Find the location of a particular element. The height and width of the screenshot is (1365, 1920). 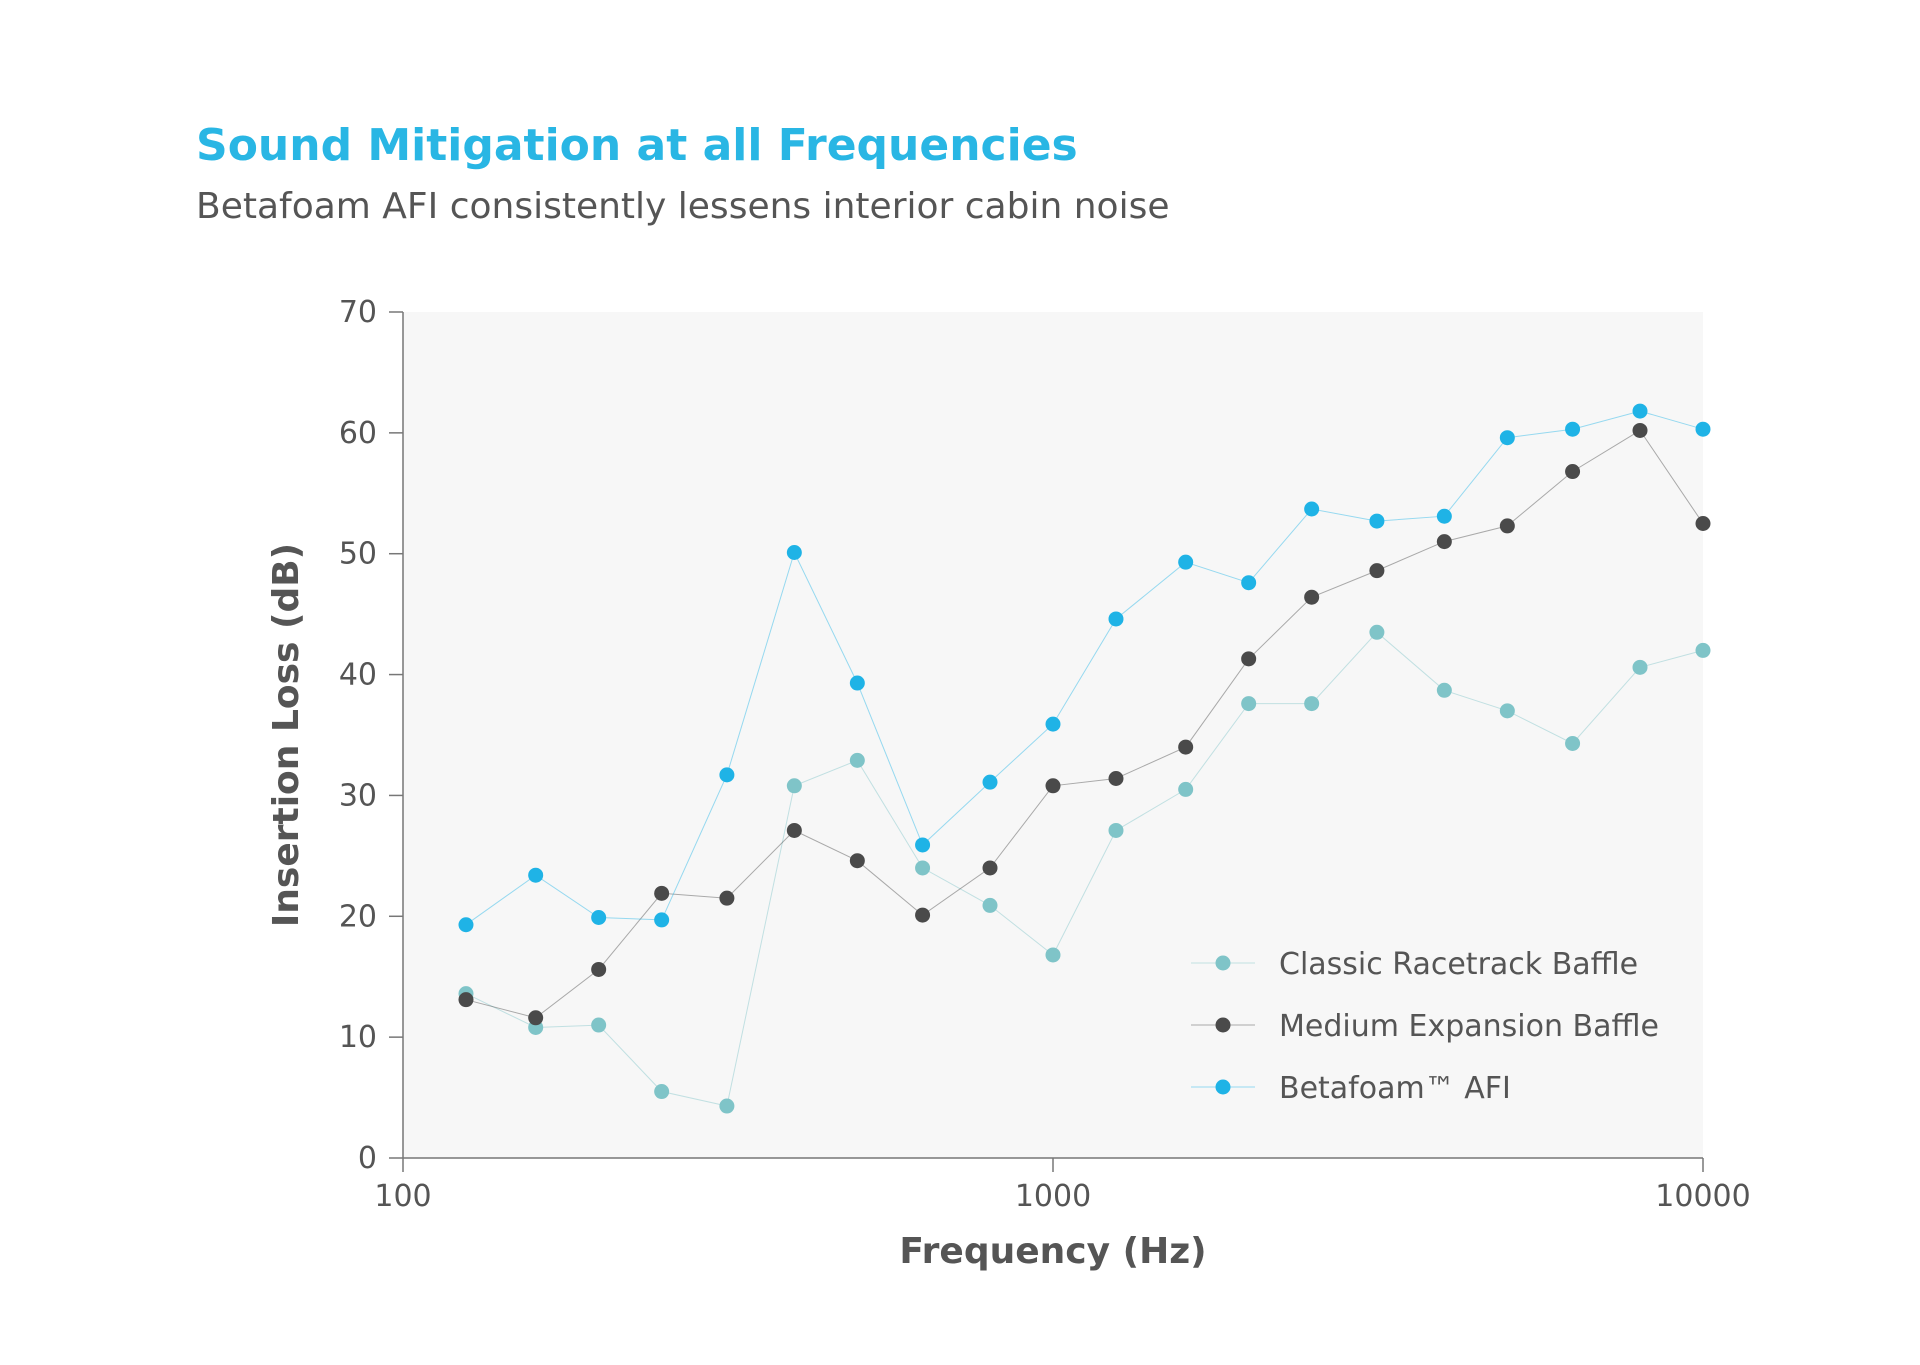

x-axis-title: Frequency (Hz) is located at coordinates (1052, 1251).